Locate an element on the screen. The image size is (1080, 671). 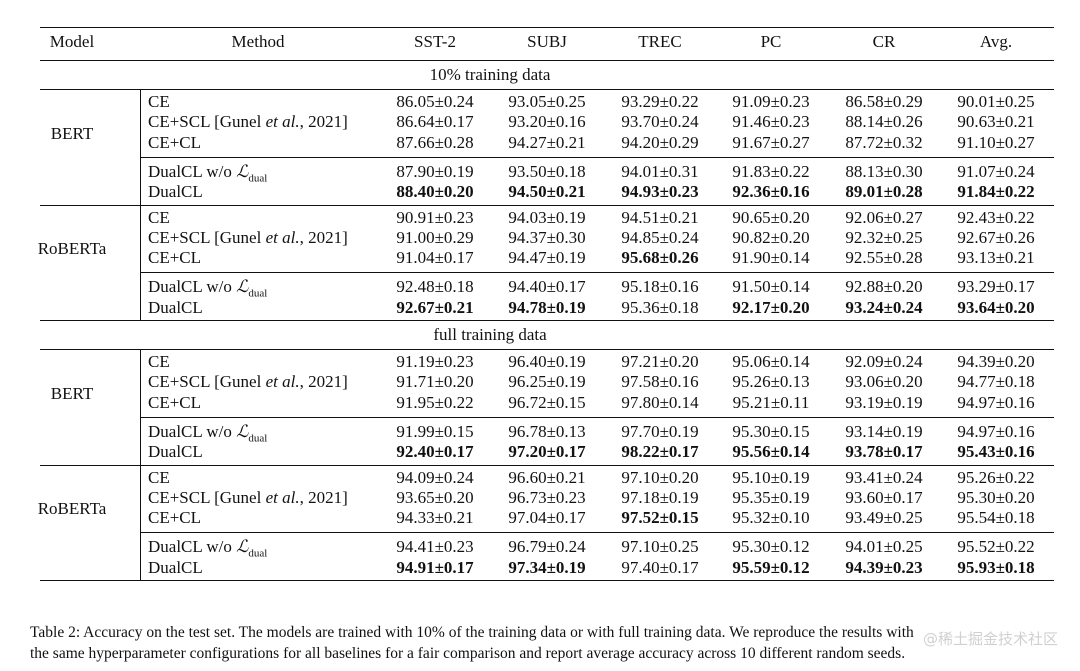
section-title: 10% training data is located at coordinates (490, 74).